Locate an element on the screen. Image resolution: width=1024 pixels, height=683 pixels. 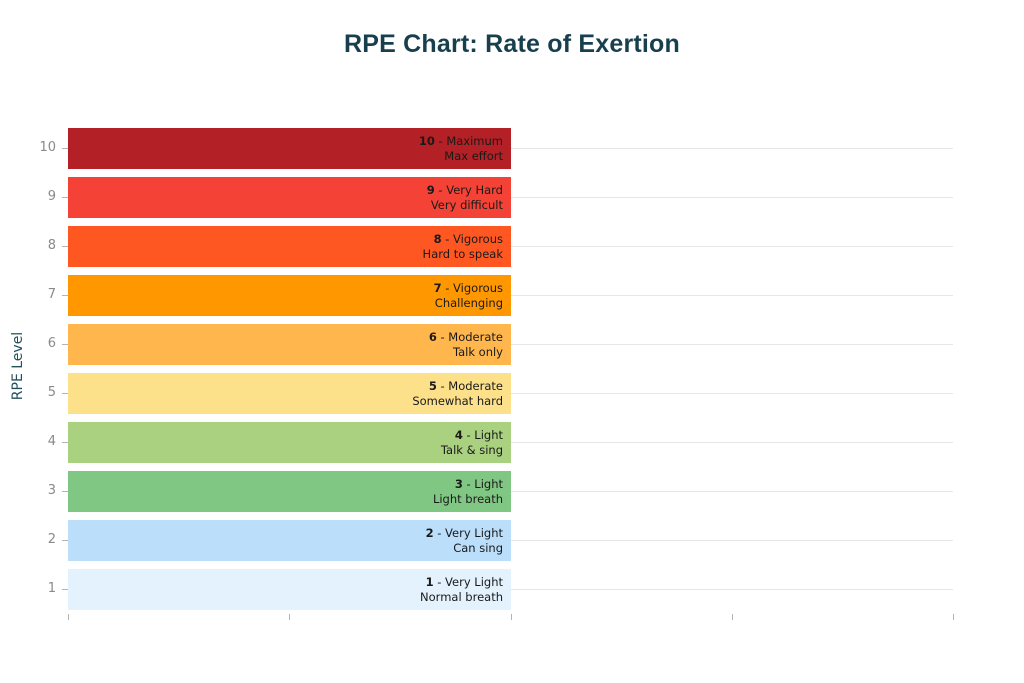
bar-label-line1: 1 - Very Light is located at coordinates (464, 582).